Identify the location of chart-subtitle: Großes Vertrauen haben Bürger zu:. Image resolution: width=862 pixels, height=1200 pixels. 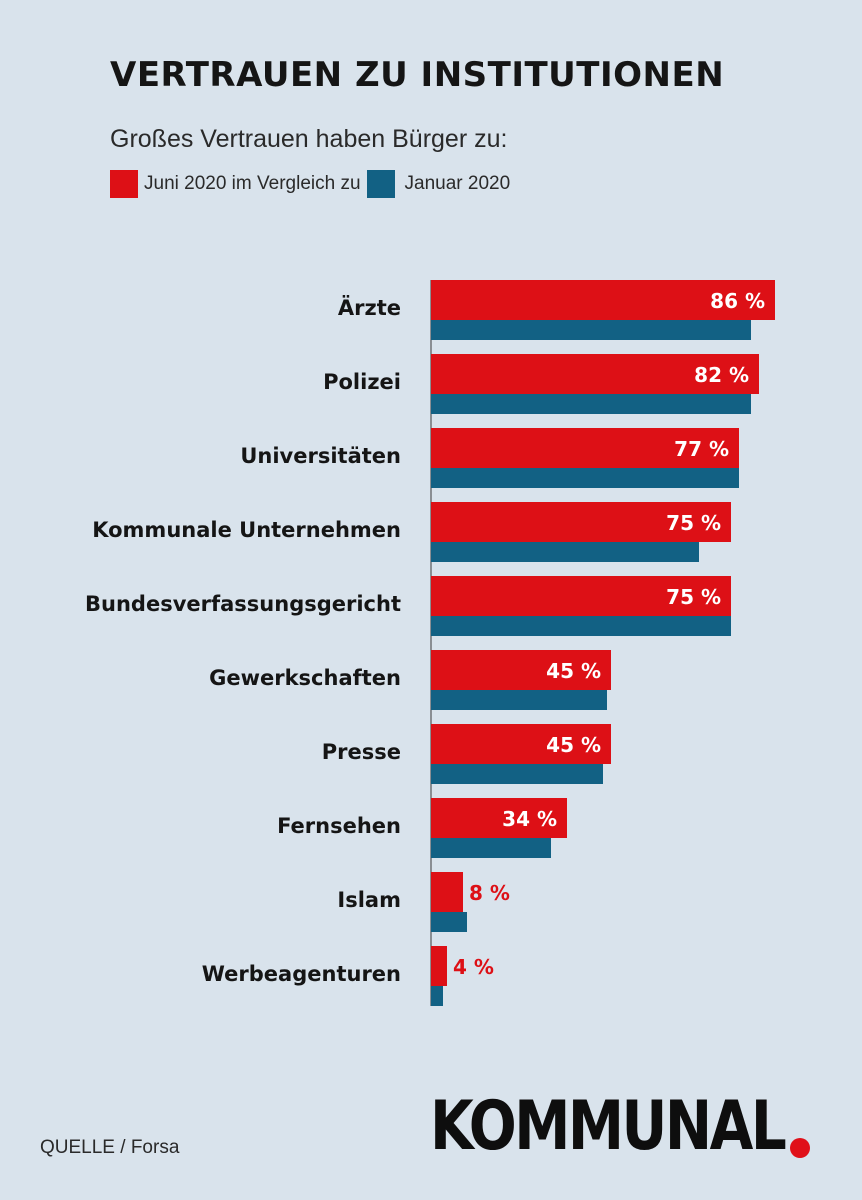
(309, 139).